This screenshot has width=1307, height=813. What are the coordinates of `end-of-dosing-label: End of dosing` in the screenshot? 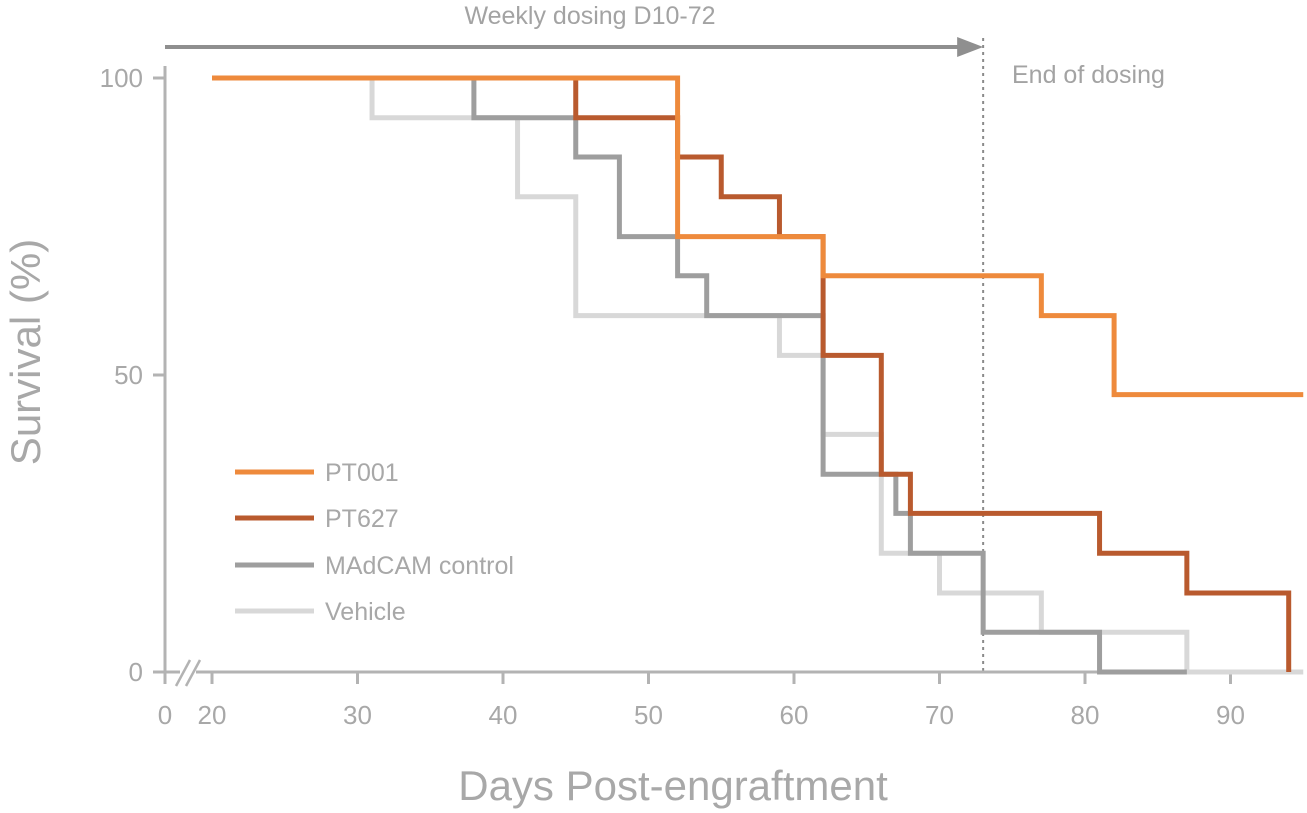 It's located at (1088, 75).